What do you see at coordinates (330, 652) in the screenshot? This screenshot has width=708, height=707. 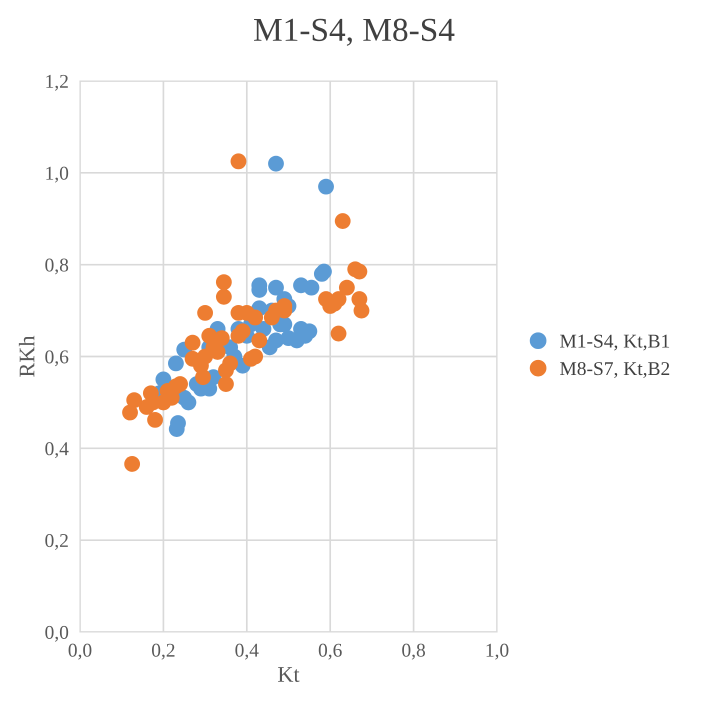 I see `x-tick-label: 0,6` at bounding box center [330, 652].